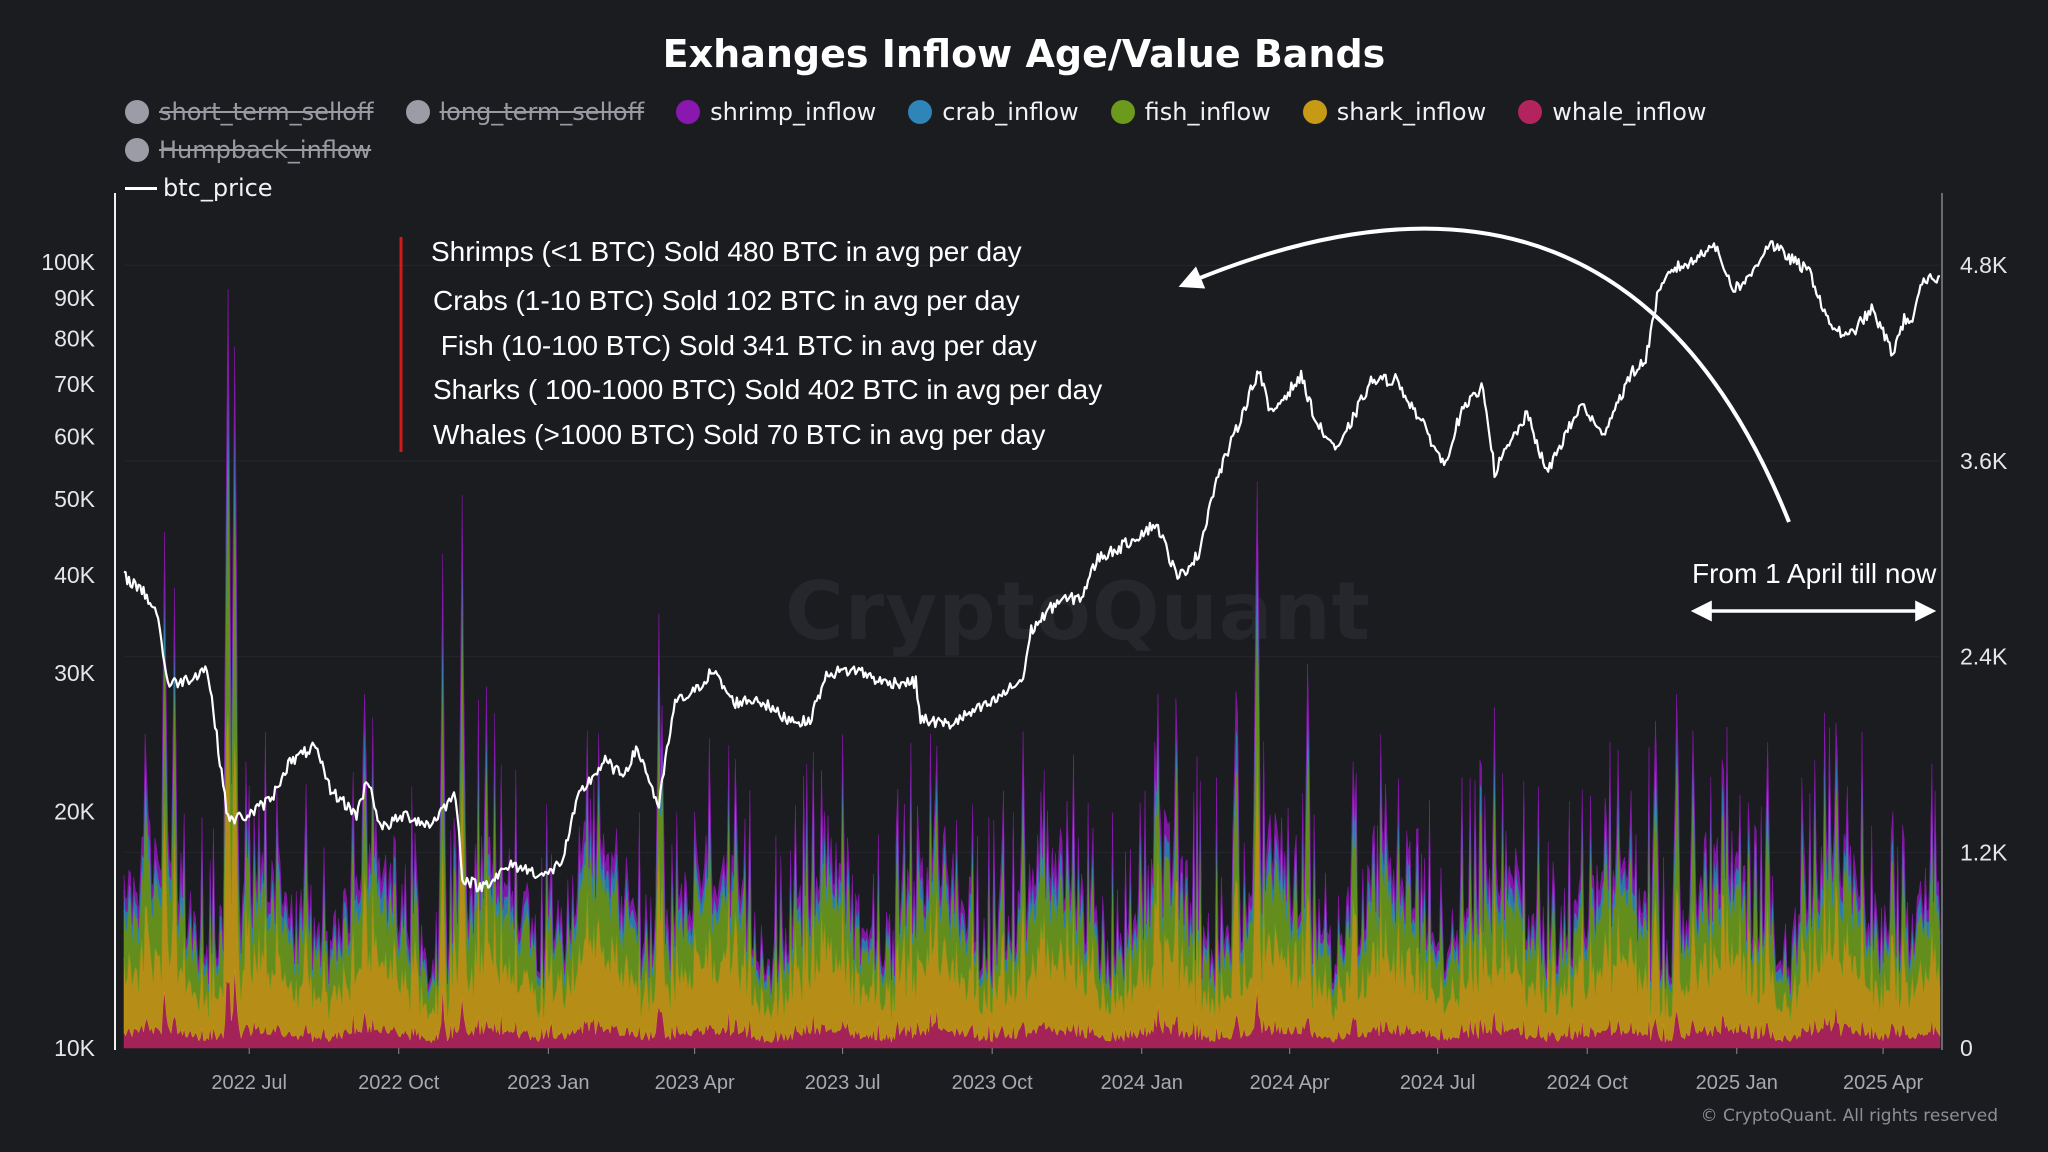 The width and height of the screenshot is (2048, 1152). What do you see at coordinates (75, 811) in the screenshot?
I see `y-left-tick-label: 20K` at bounding box center [75, 811].